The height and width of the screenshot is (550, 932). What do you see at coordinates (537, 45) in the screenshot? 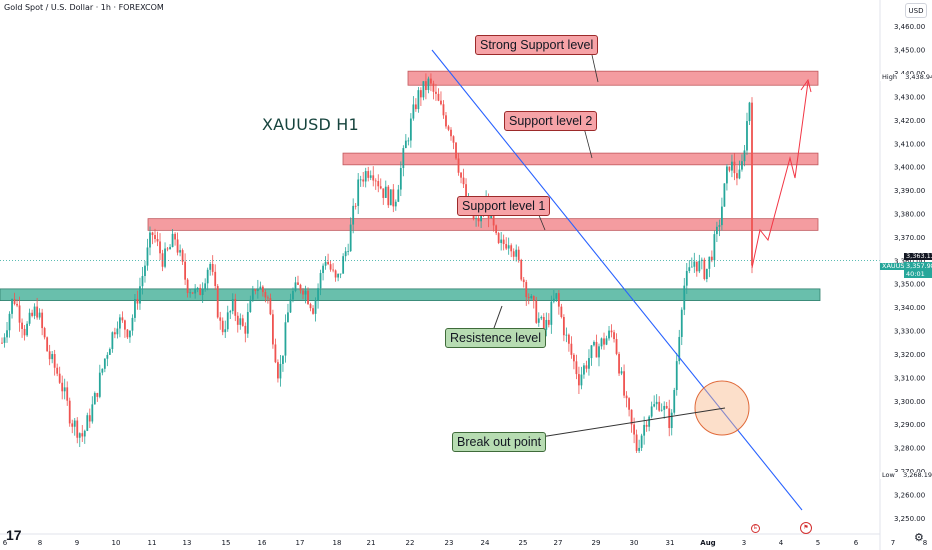
I see `strong-support-callout: Strong Support level` at bounding box center [537, 45].